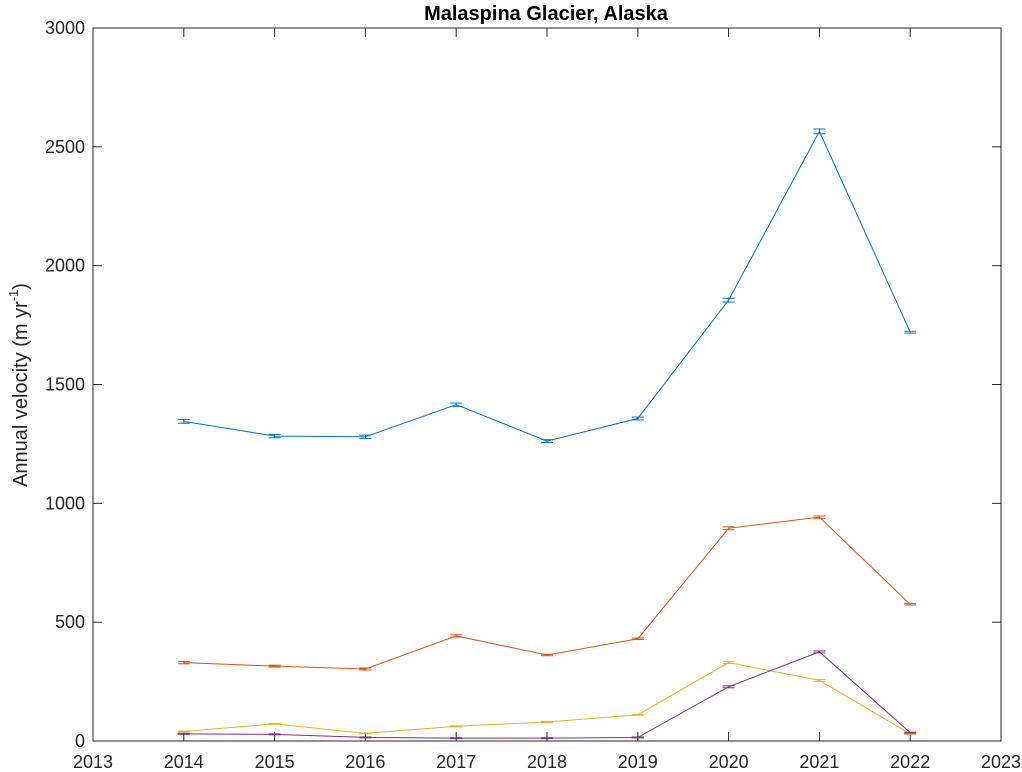  I want to click on x-tick-label: 2016, so click(365, 762).